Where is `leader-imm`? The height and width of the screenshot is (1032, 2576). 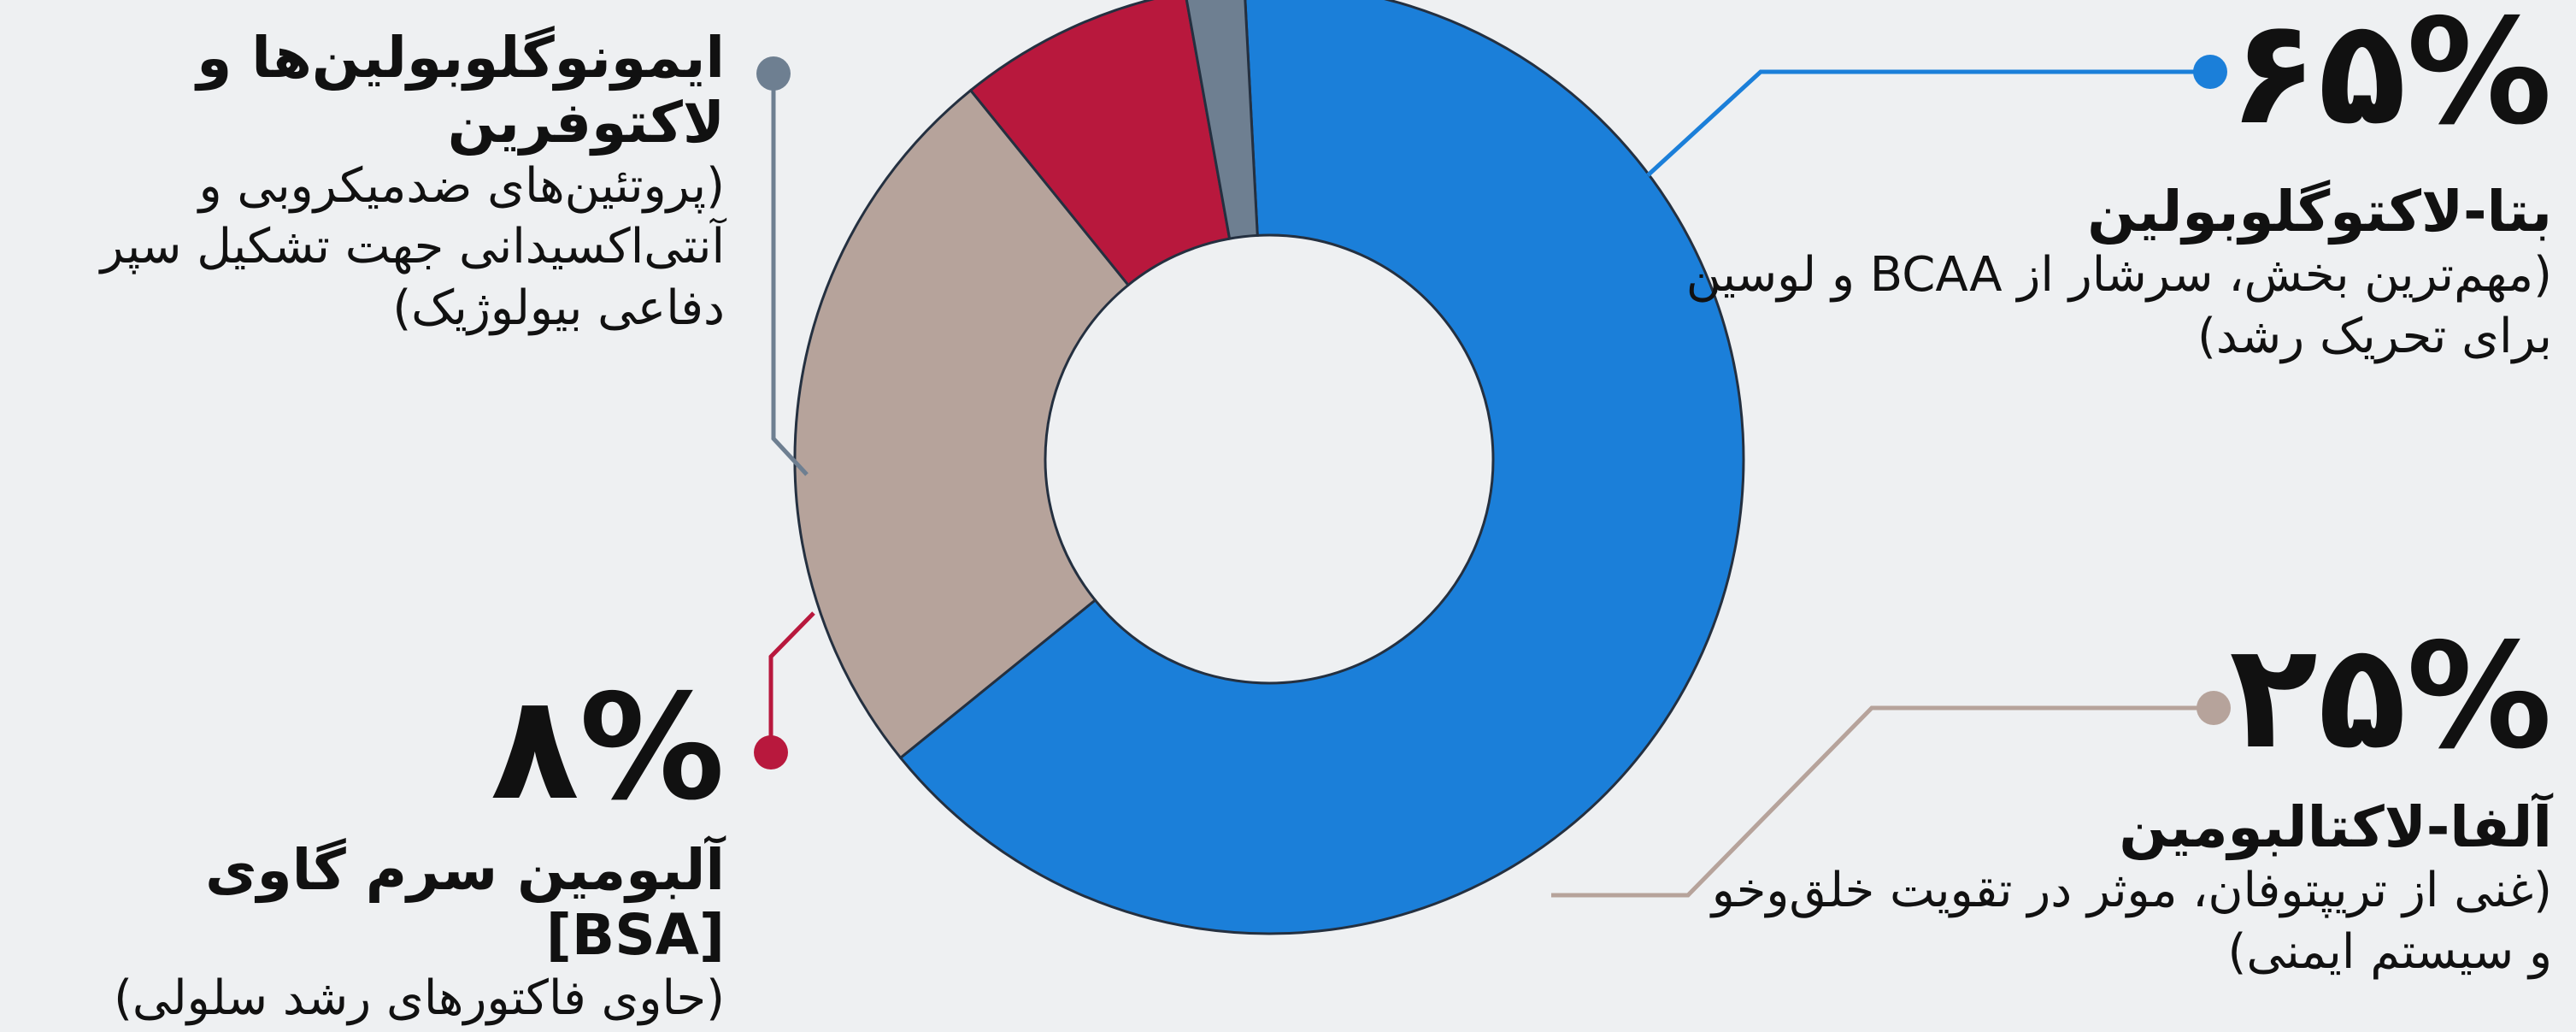
leader-imm is located at coordinates (782, 266).